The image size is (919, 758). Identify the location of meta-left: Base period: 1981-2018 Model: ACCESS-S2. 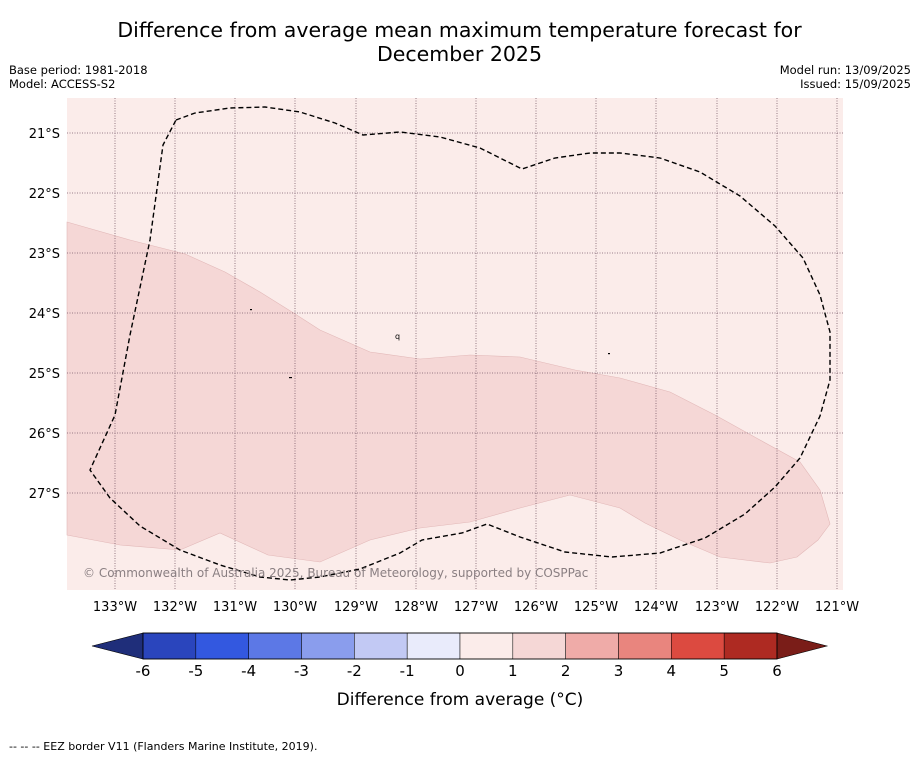
(78, 77).